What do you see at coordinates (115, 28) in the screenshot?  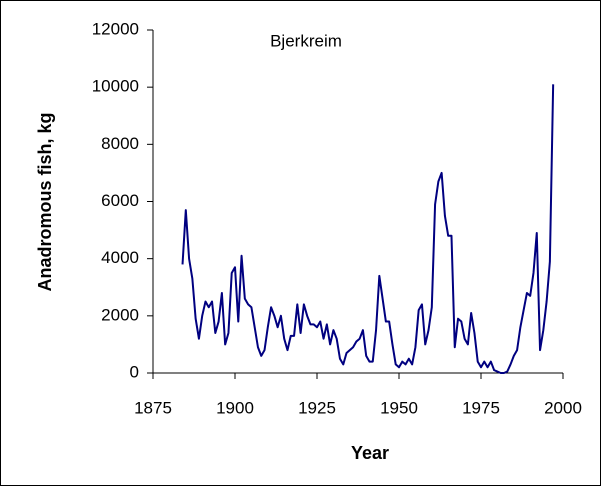 I see `y-tick-label: 12000` at bounding box center [115, 28].